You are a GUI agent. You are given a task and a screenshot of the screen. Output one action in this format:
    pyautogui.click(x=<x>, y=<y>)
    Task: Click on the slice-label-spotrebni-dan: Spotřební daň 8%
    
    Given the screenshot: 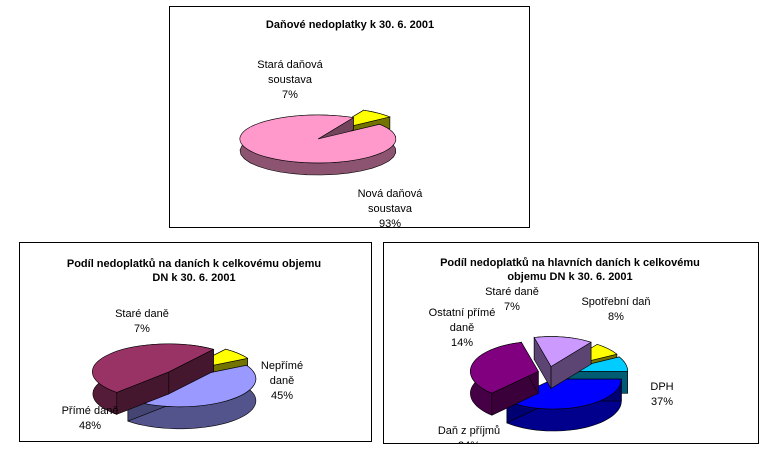 What is the action you would take?
    pyautogui.click(x=615, y=309)
    